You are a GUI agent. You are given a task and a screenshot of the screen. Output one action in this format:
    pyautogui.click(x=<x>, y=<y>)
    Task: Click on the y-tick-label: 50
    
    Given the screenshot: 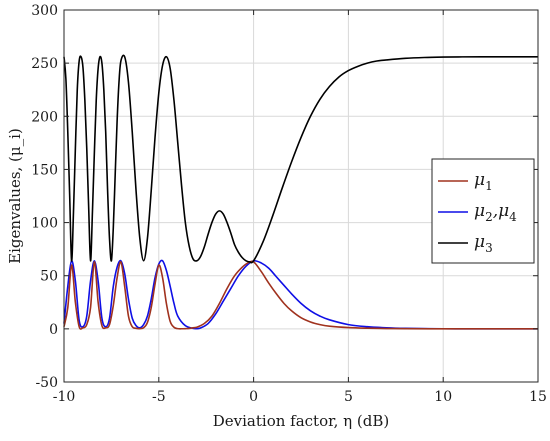 What is the action you would take?
    pyautogui.click(x=49, y=277)
    